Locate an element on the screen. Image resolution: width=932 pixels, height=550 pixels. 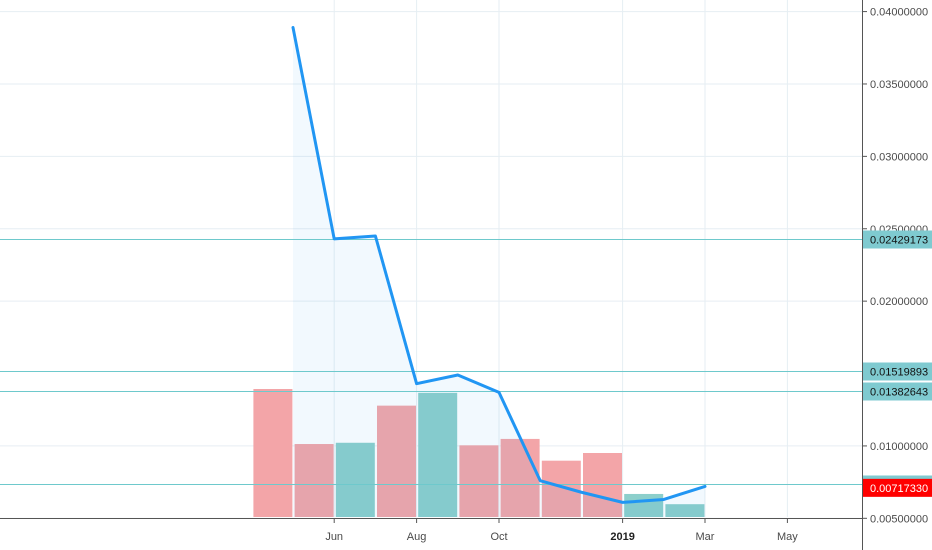
x-tick-label: Jun is located at coordinates (334, 537).